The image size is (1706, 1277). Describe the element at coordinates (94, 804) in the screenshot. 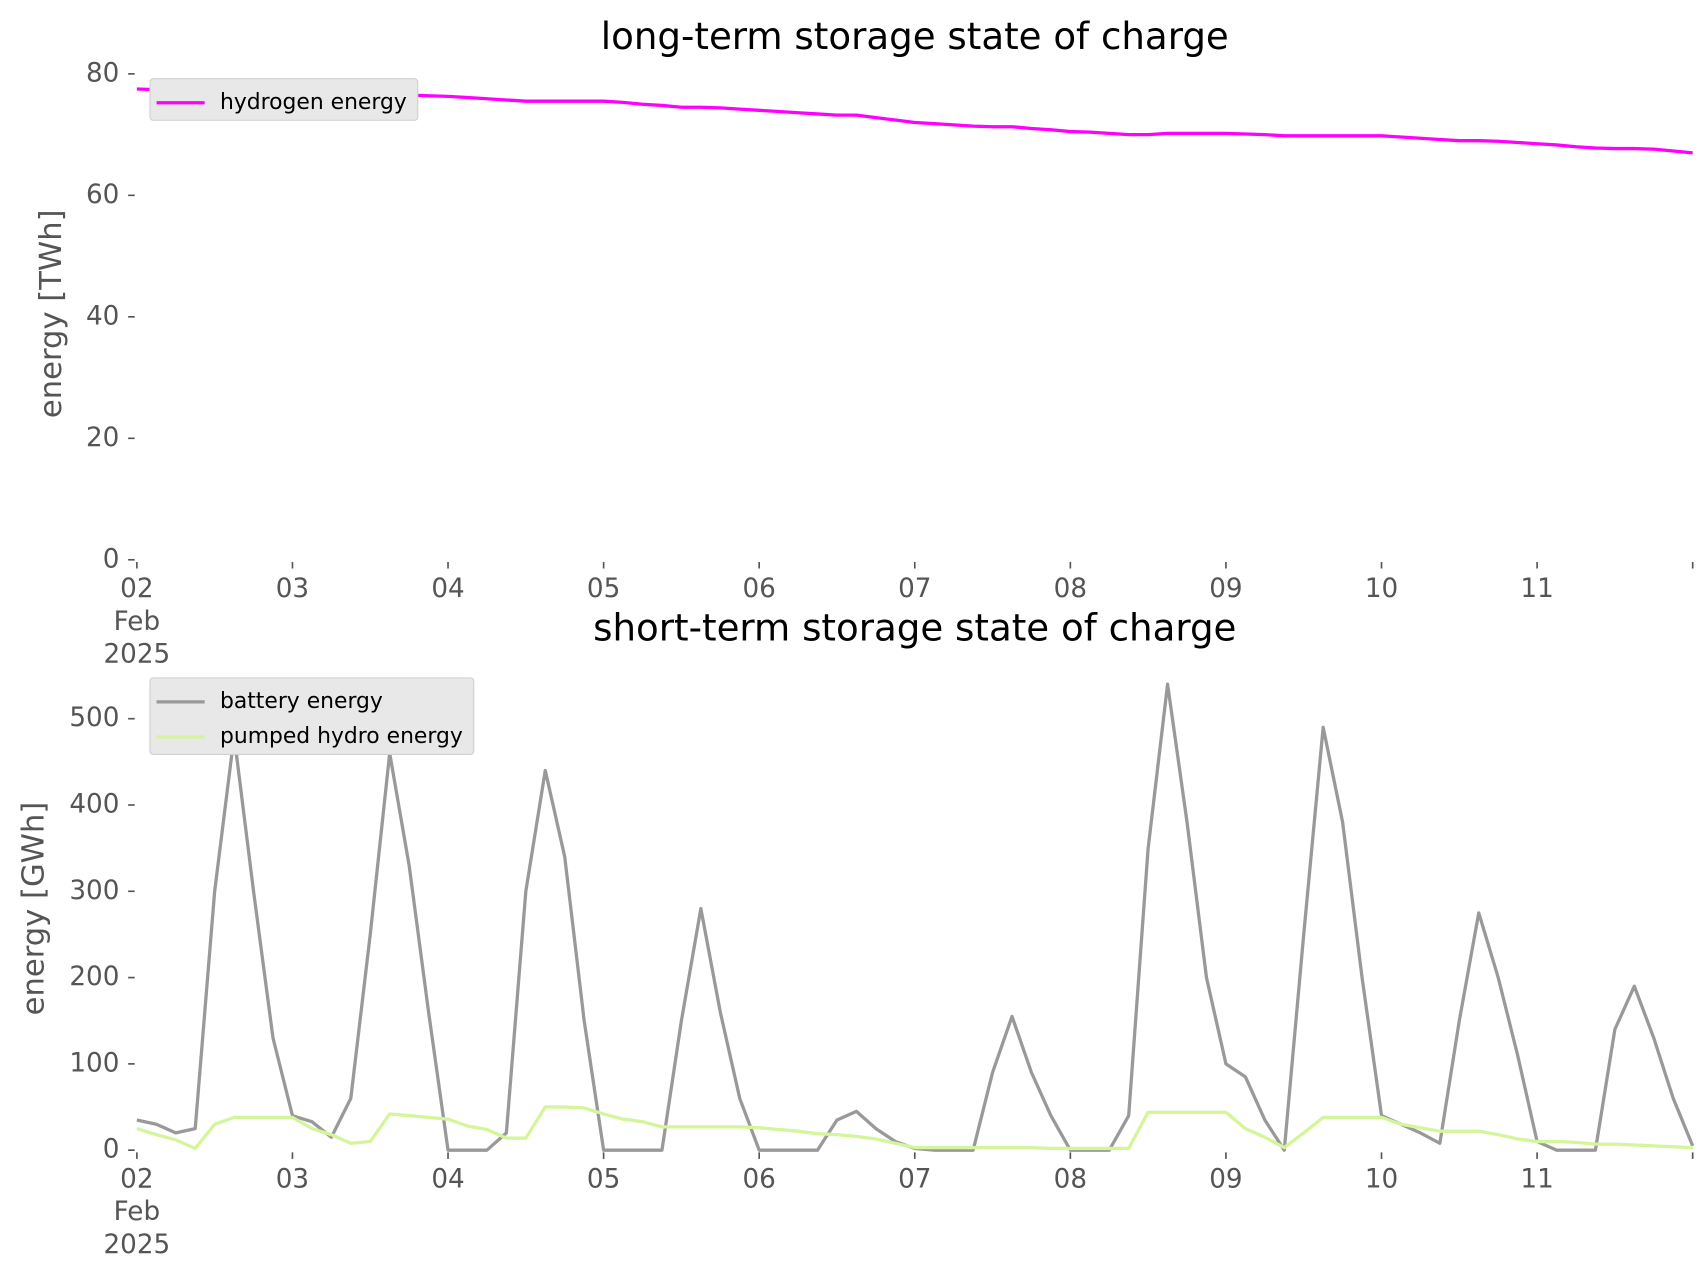

I see `y-tick-label: 400` at that location.